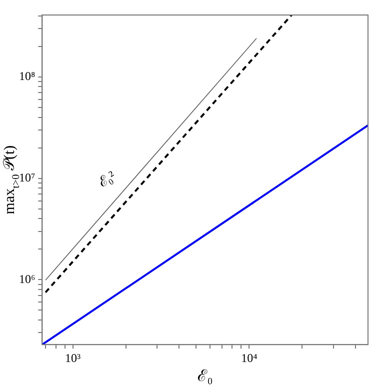 The width and height of the screenshot is (386, 387). What do you see at coordinates (205, 377) in the screenshot?
I see `x-axis-title: ℰ₀` at bounding box center [205, 377].